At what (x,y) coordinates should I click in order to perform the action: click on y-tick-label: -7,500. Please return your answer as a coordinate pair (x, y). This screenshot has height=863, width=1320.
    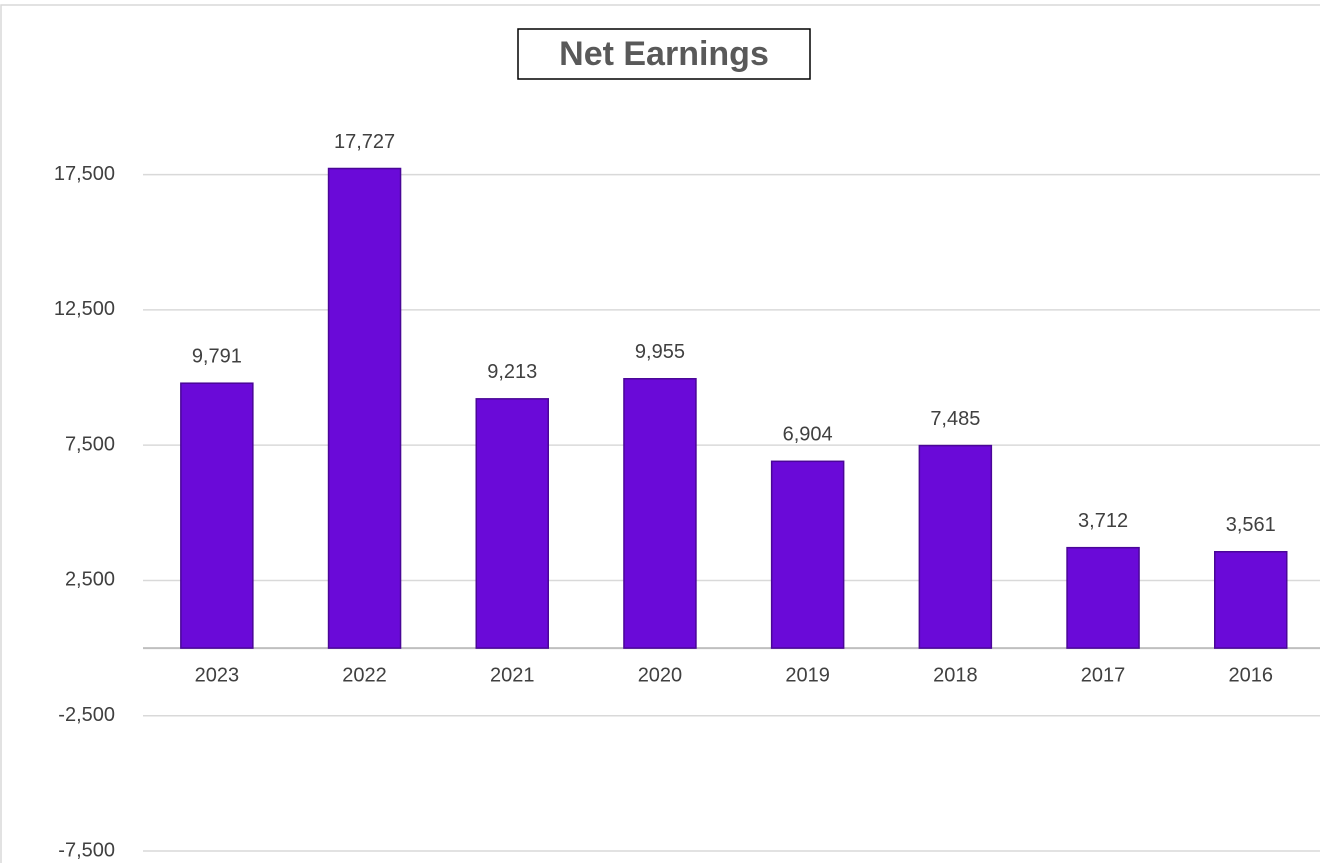
    Looking at the image, I should click on (86, 850).